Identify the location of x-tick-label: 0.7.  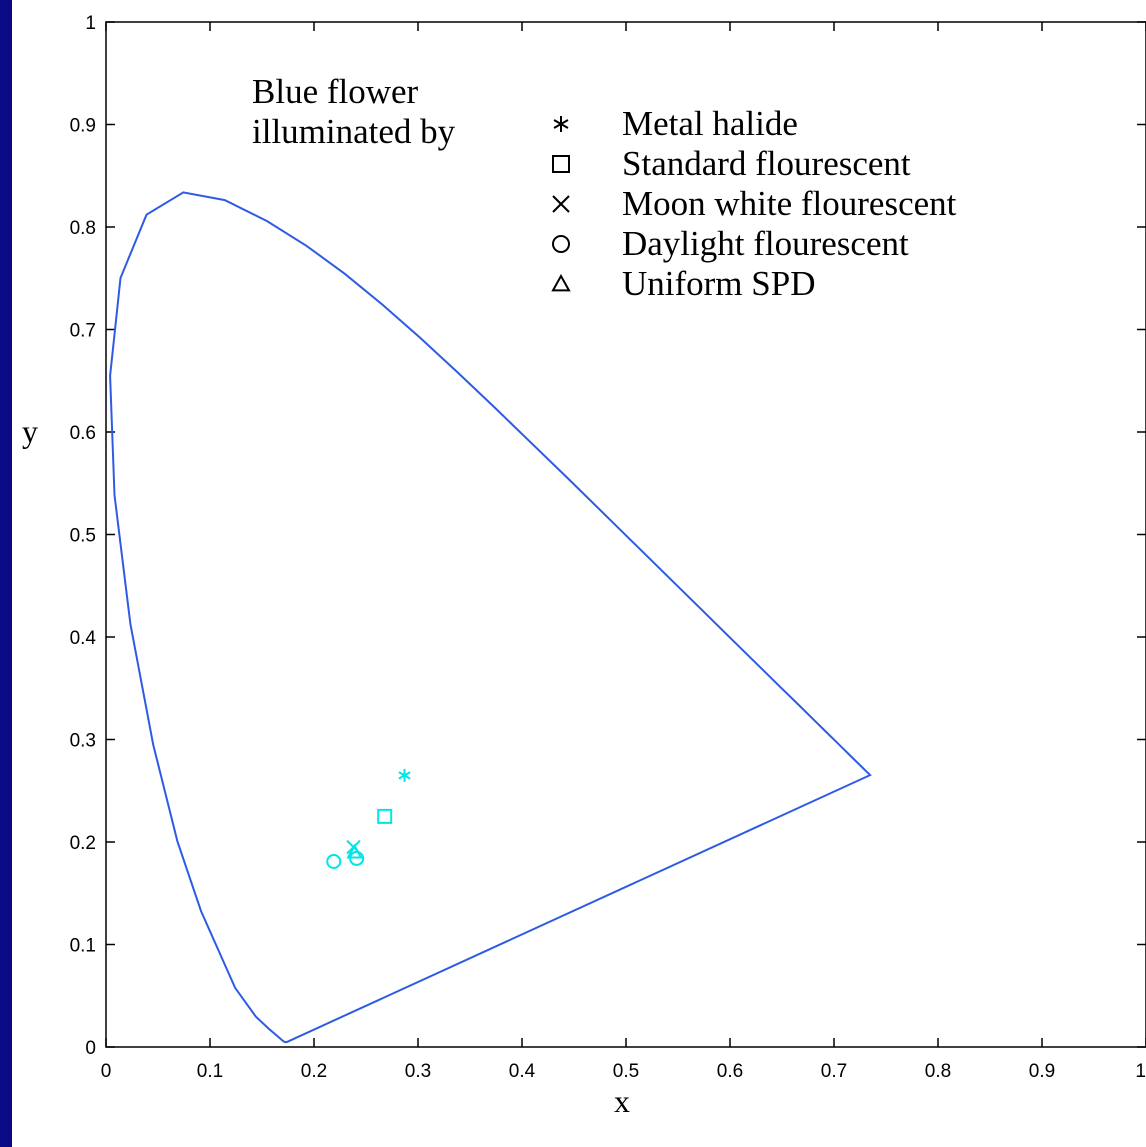
(834, 1071).